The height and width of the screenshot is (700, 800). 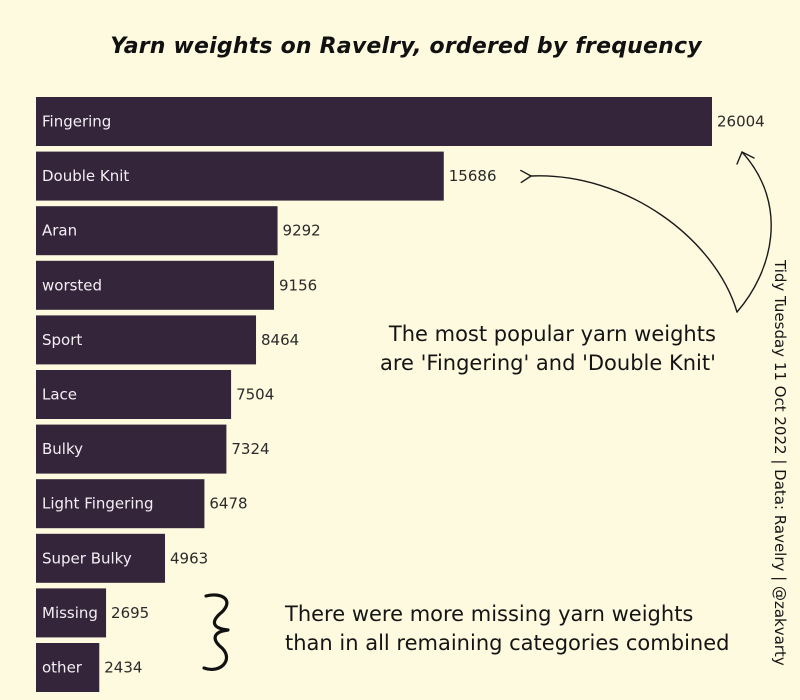 I want to click on bar-other, so click(x=68, y=667).